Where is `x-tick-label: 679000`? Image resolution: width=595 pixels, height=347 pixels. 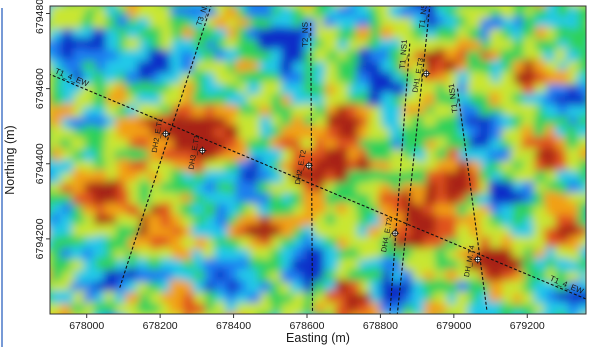
x-tick-label: 679000 is located at coordinates (453, 326).